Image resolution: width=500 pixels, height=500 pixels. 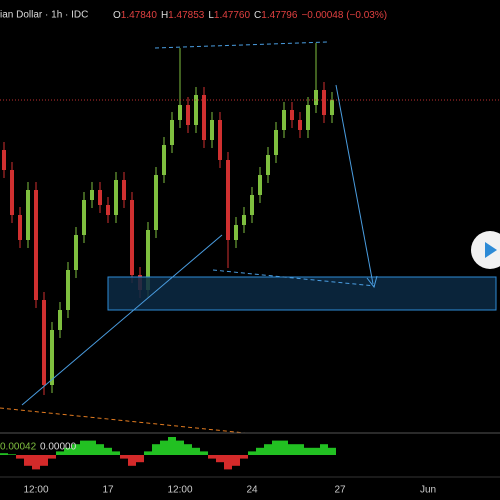 I want to click on ohlc-value: 1.47796, so click(x=279, y=15).